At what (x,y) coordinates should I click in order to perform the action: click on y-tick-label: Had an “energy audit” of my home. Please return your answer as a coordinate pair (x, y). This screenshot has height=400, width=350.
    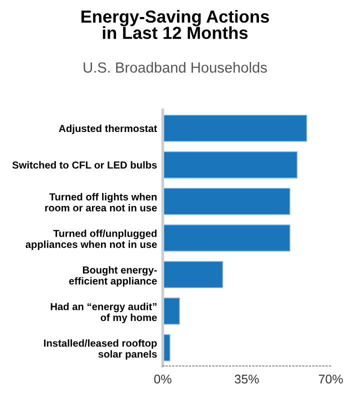
    Looking at the image, I should click on (103, 313).